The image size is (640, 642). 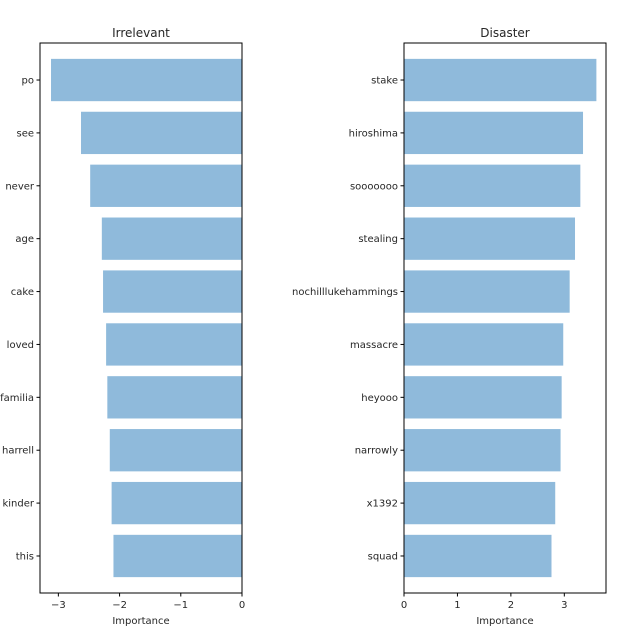 What do you see at coordinates (484, 344) in the screenshot?
I see `bar-disaster-massacre` at bounding box center [484, 344].